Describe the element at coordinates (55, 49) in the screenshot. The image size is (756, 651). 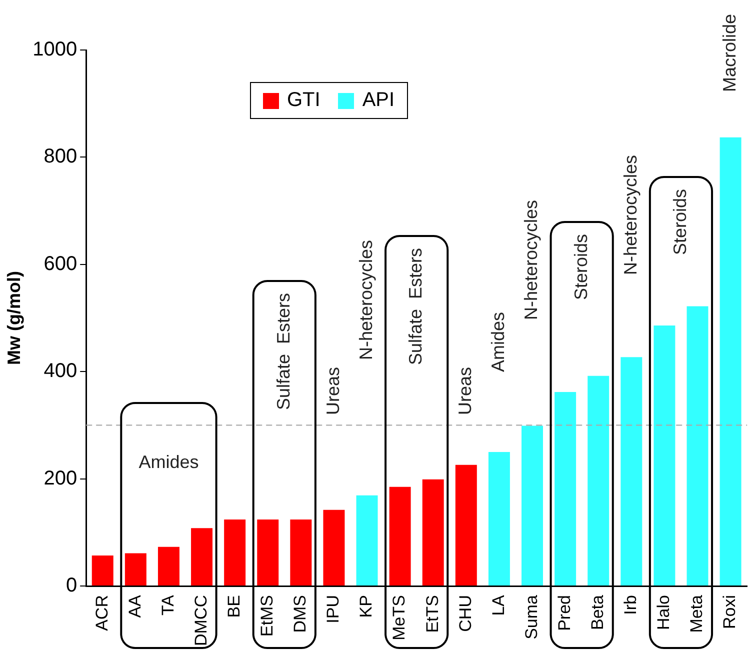
I see `y-tick-label: 1000` at that location.